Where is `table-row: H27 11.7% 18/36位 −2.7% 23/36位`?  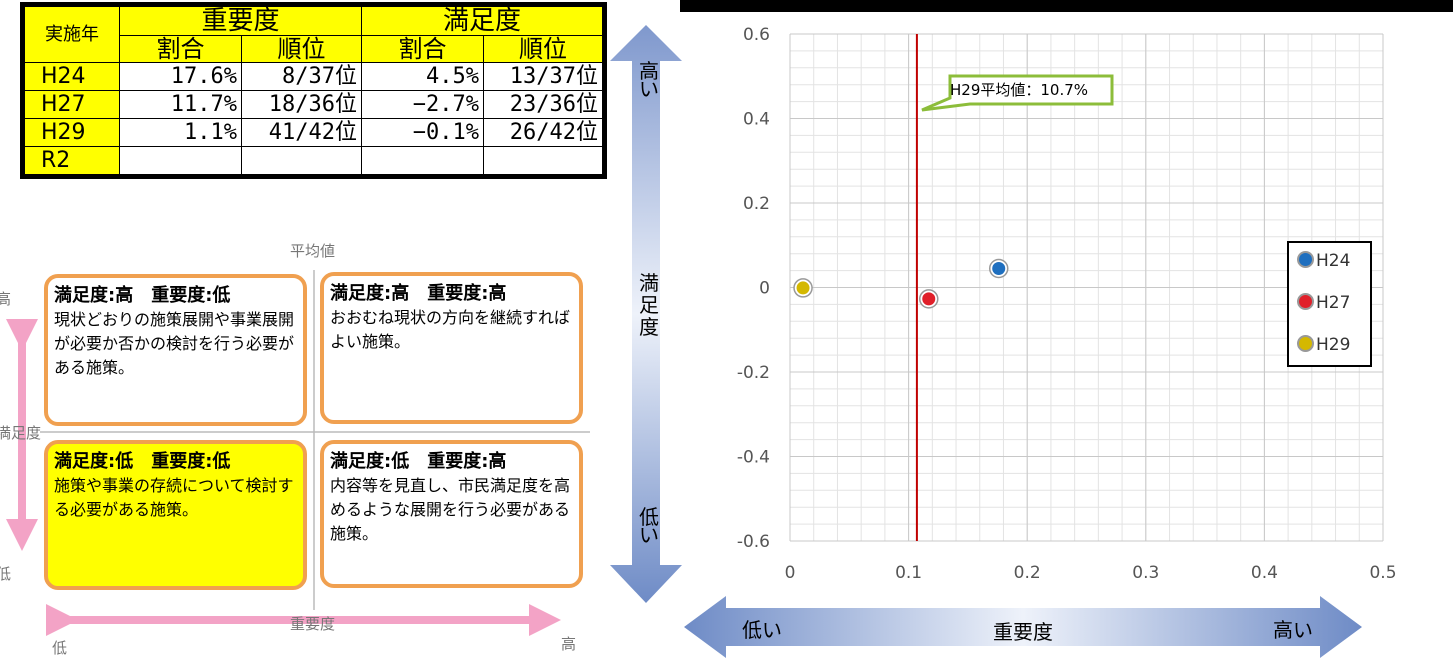 table-row: H27 11.7% 18/36位 −2.7% 23/36位 is located at coordinates (313, 104).